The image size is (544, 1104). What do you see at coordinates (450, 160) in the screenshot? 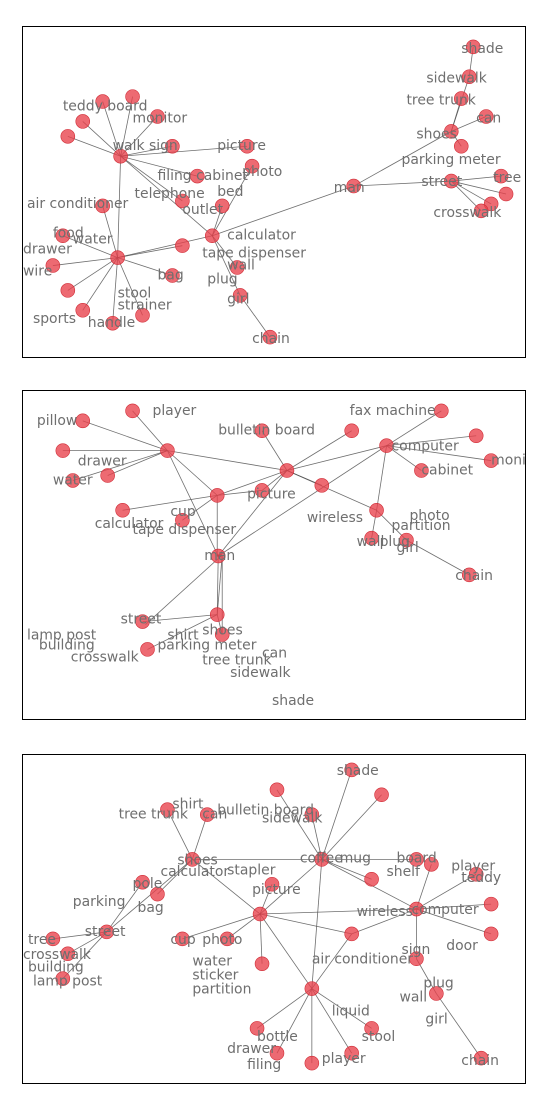
I see `node-label: parking meter` at bounding box center [450, 160].